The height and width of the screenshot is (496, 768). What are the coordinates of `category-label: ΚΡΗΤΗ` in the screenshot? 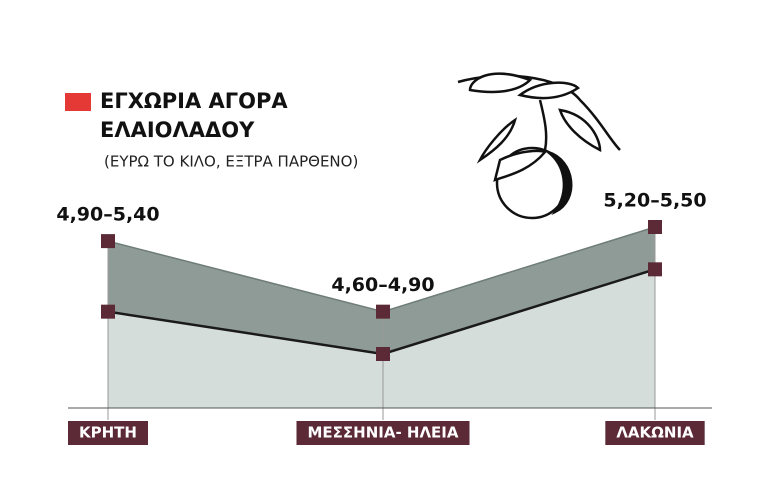 It's located at (108, 433).